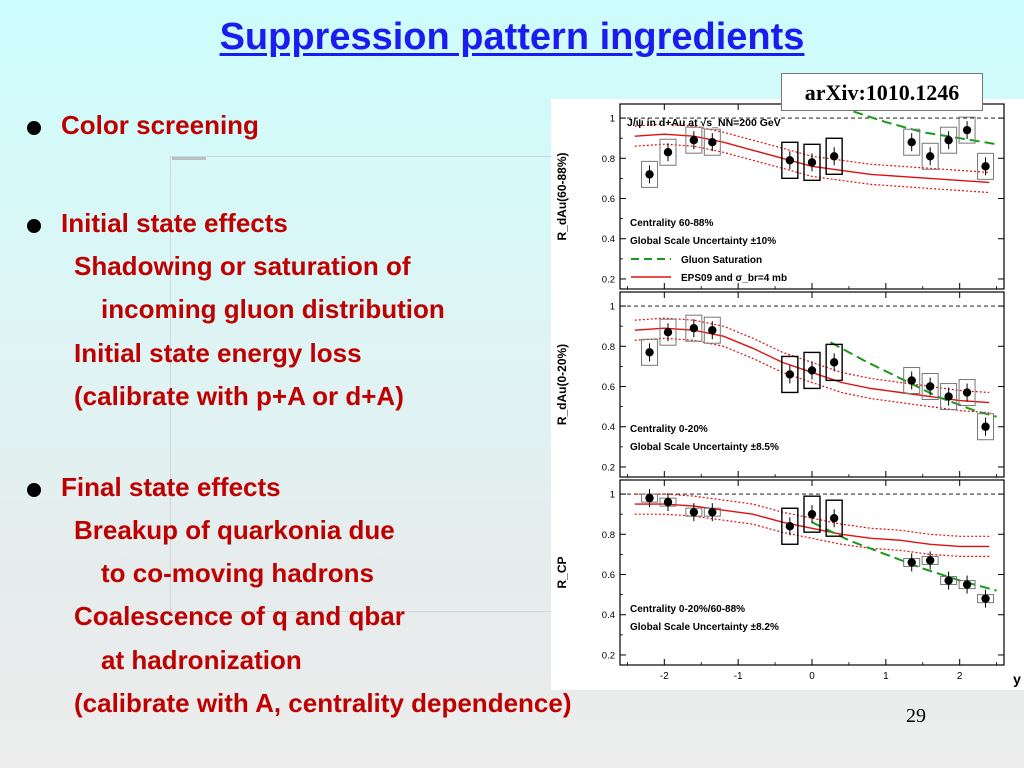 This screenshot has height=768, width=1024. Describe the element at coordinates (886, 676) in the screenshot. I see `x-tick-label: 1` at that location.